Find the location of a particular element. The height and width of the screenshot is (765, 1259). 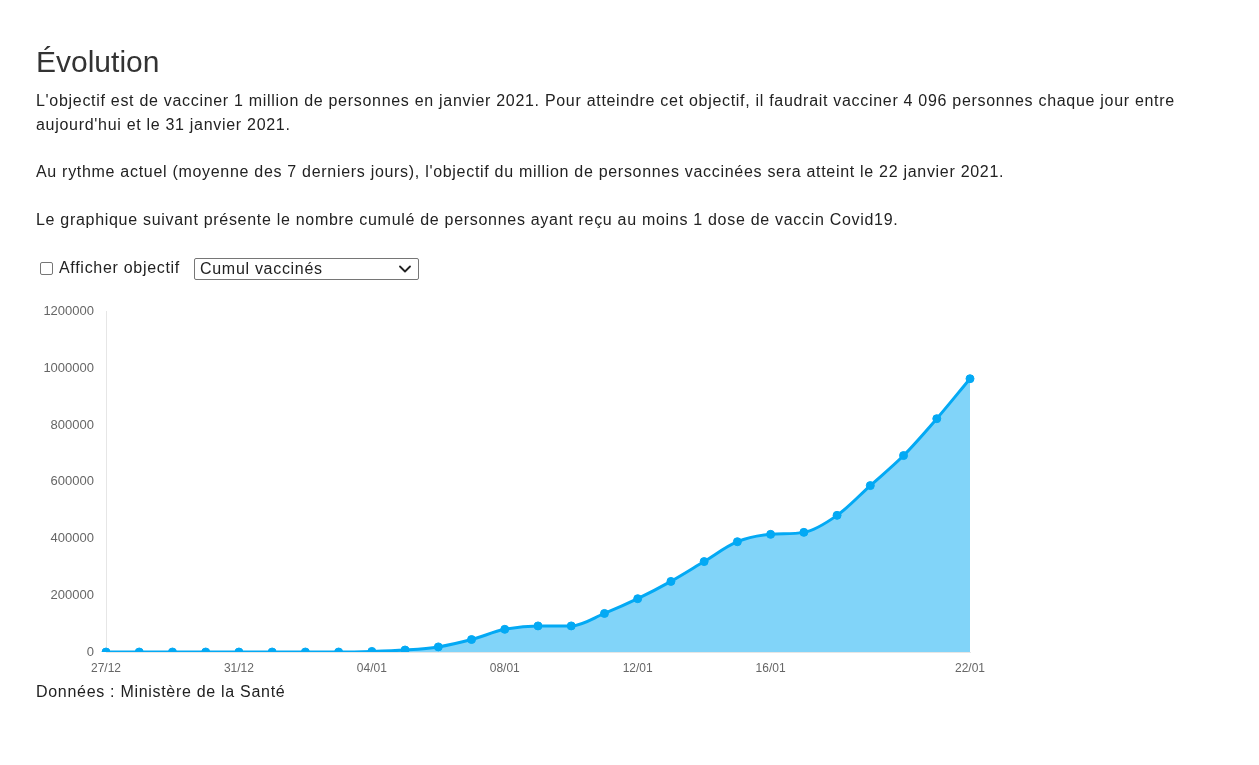

text: Le graphique suivant présente le nombre cumulé de personnes ayant reçu au moins 1 dose de vaccin Covid19. is located at coordinates (468, 220).